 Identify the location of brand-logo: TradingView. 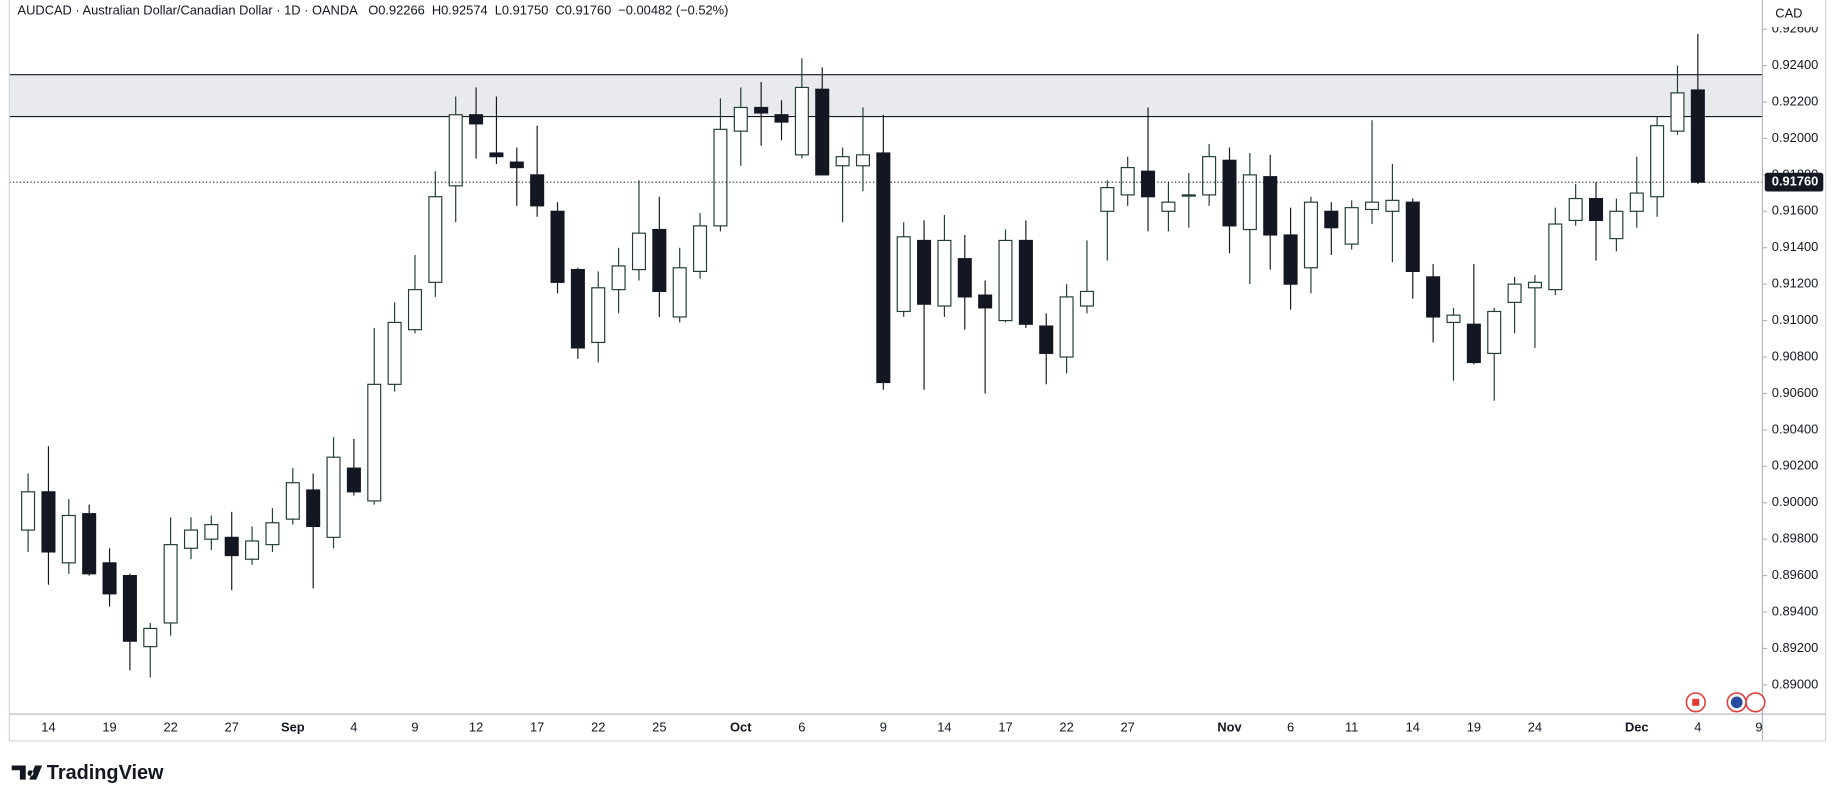
(87, 773).